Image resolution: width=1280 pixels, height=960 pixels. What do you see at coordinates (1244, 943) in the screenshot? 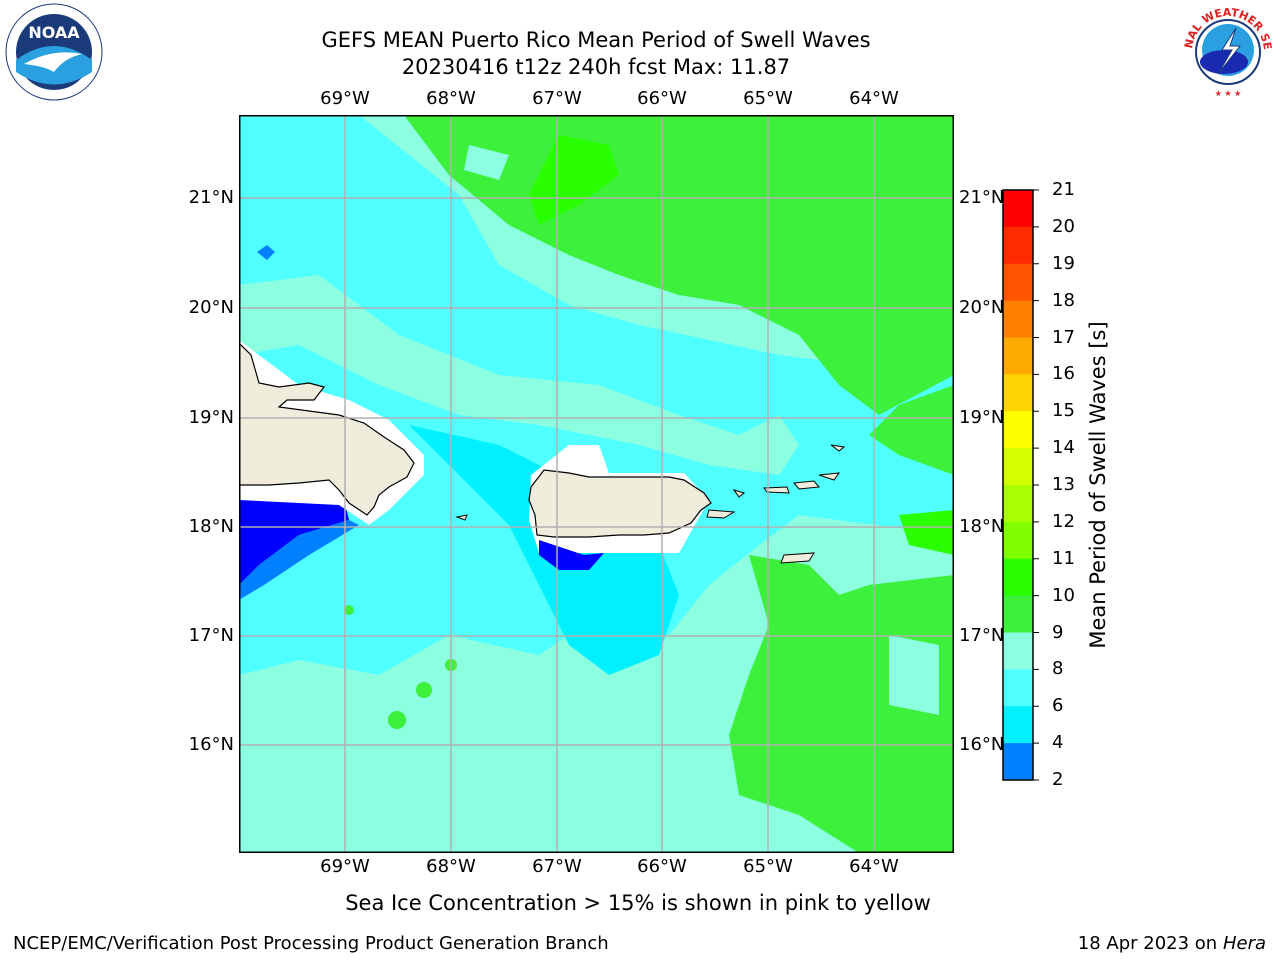
I see `footer-host: Hera` at bounding box center [1244, 943].